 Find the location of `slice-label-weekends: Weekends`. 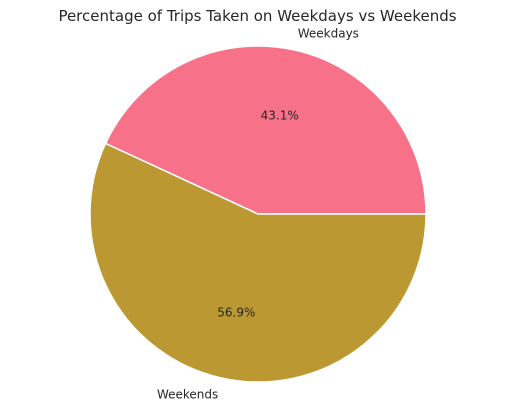

slice-label-weekends: Weekends is located at coordinates (187, 394).